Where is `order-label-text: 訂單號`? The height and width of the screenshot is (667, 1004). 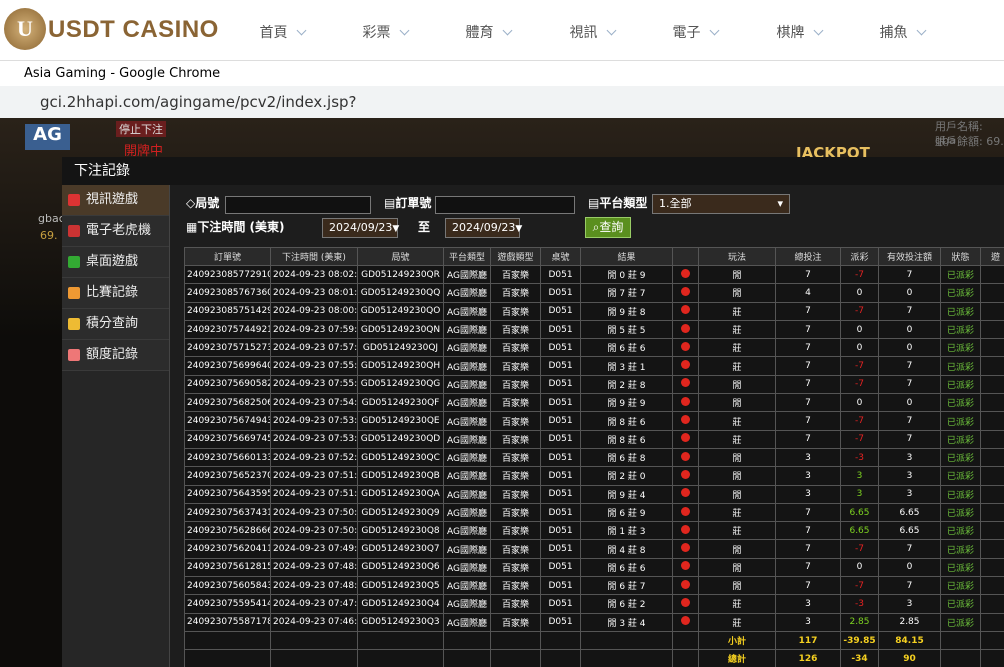 order-label-text: 訂單號 is located at coordinates (413, 203).